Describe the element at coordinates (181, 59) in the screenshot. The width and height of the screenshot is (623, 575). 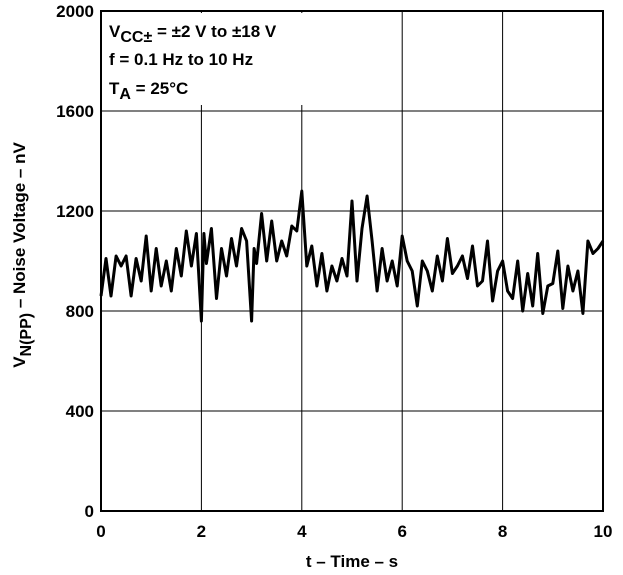
I see `annotation-line-2: f = 0.1 Hz to 10 Hz` at that location.